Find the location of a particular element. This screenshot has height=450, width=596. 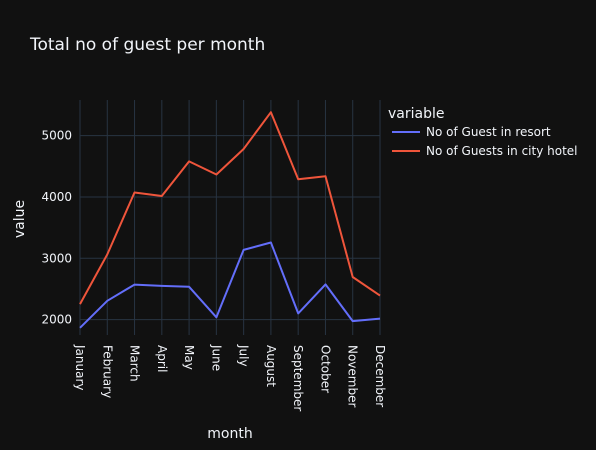

y-axis-ticks: 2000 3000 4000 5000 is located at coordinates (56, 228).